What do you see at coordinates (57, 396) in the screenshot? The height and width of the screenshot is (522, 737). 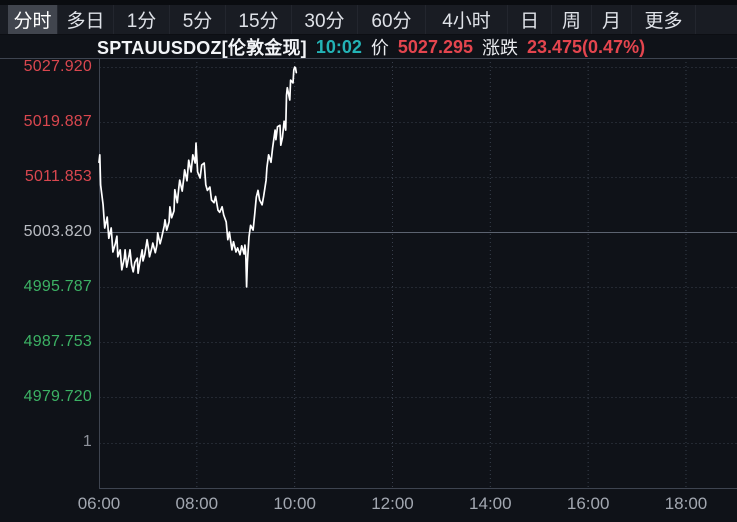 I see `y-axis-label: 4979.720` at bounding box center [57, 396].